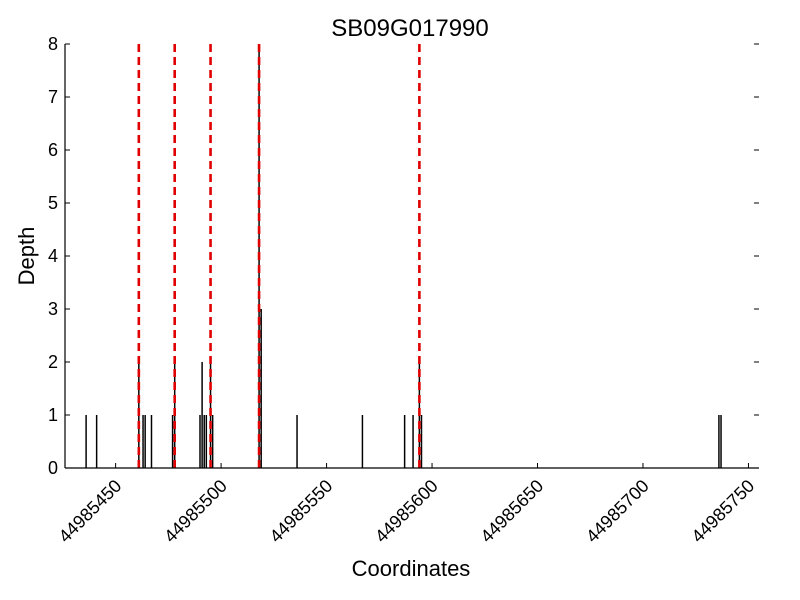  Describe the element at coordinates (53, 203) in the screenshot. I see `y-tick-label: 5` at that location.